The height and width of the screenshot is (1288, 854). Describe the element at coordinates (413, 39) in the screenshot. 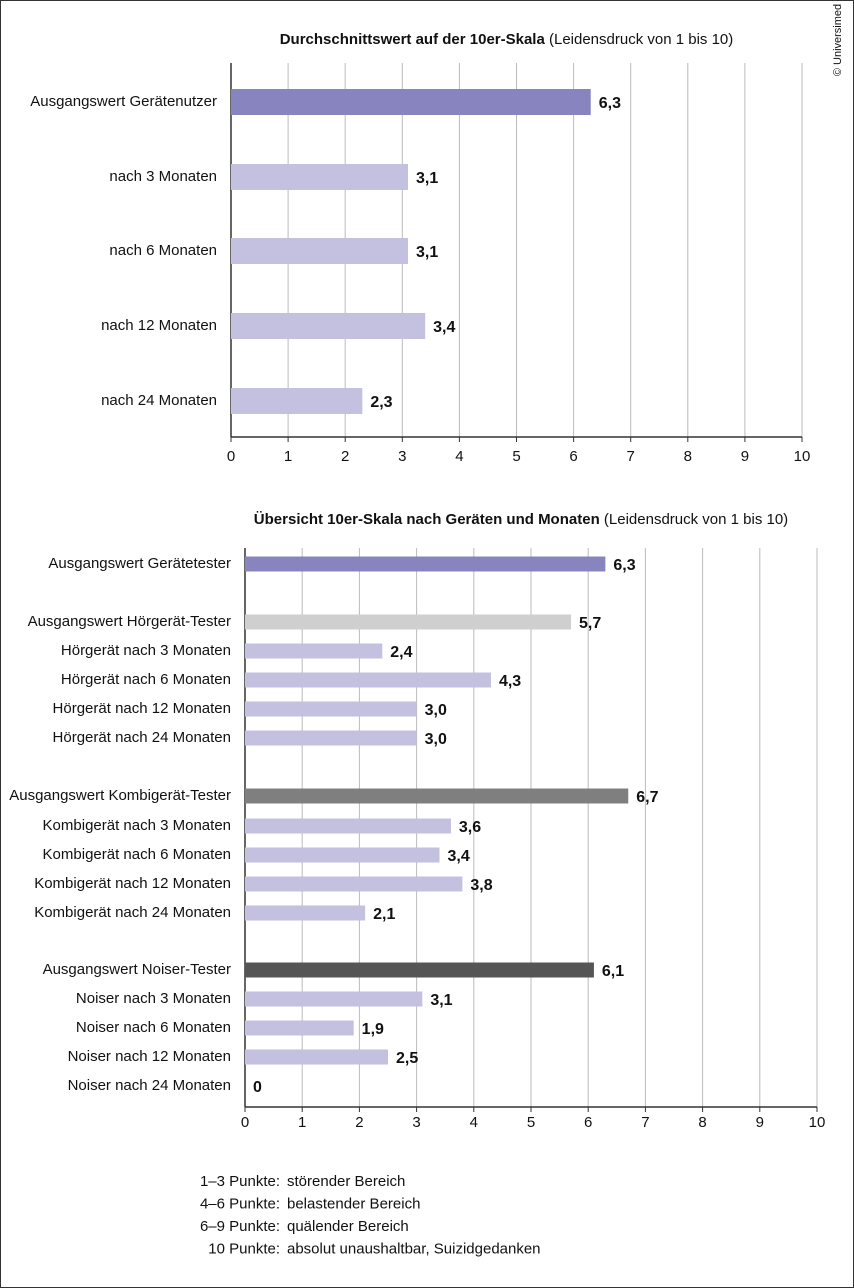

I see `chart-title-main: Durchschnittswert auf der 10er-Skala` at that location.